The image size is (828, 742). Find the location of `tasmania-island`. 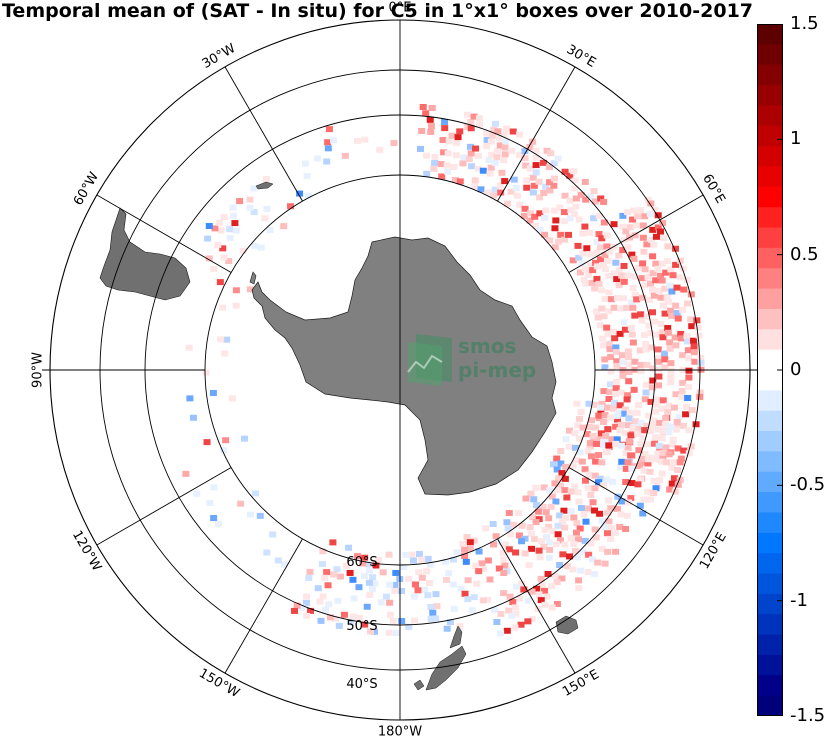

tasmania-island is located at coordinates (567, 625).